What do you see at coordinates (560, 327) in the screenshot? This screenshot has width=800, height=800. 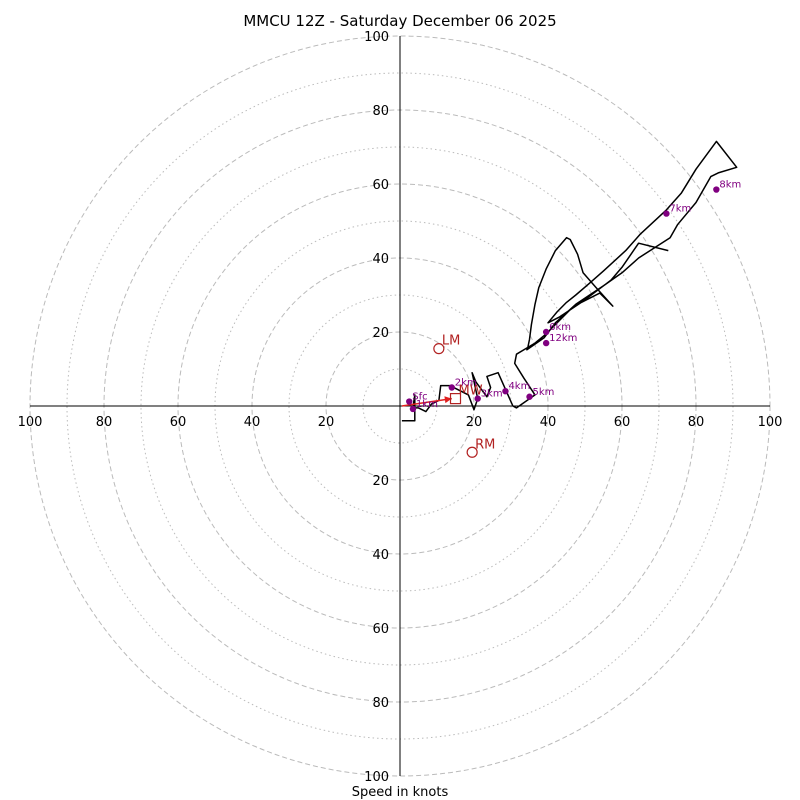 I see `height-label-6km: 6km` at bounding box center [560, 327].